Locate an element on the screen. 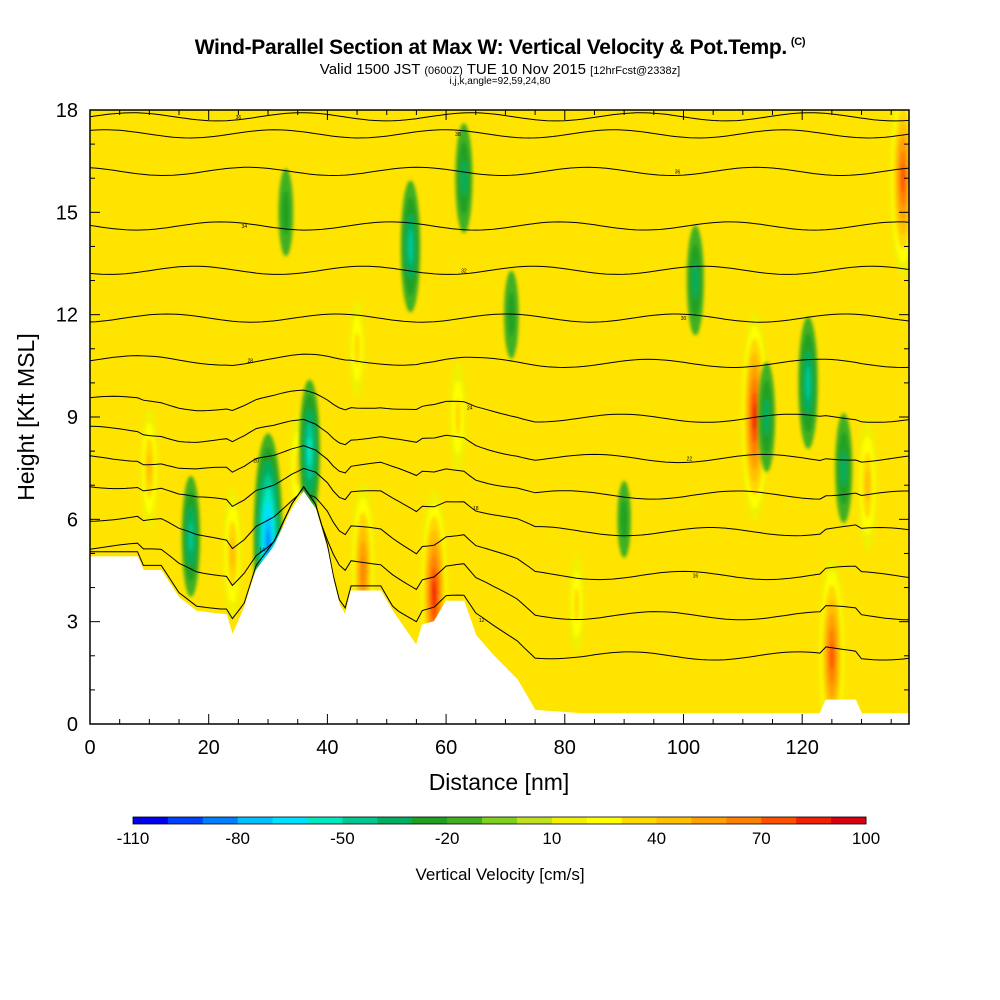 This screenshot has height=1000, width=1000. colorbar-tick-label: 70 is located at coordinates (761, 838).